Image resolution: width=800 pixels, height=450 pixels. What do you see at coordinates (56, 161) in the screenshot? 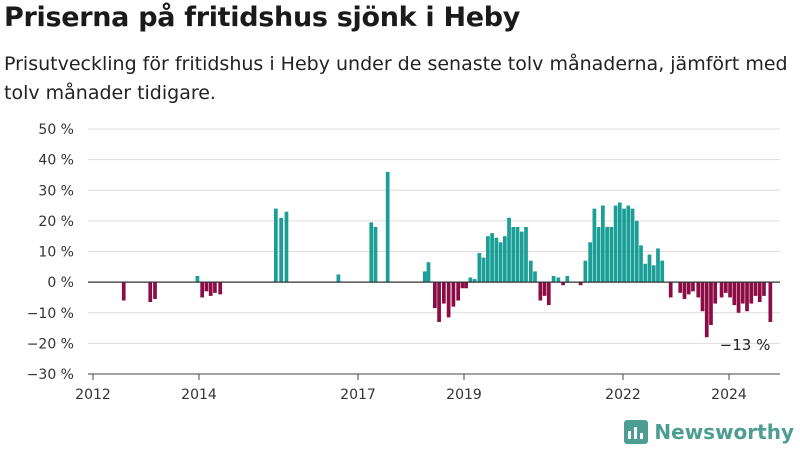
I see `y-tick-label: 40 %` at bounding box center [56, 161].